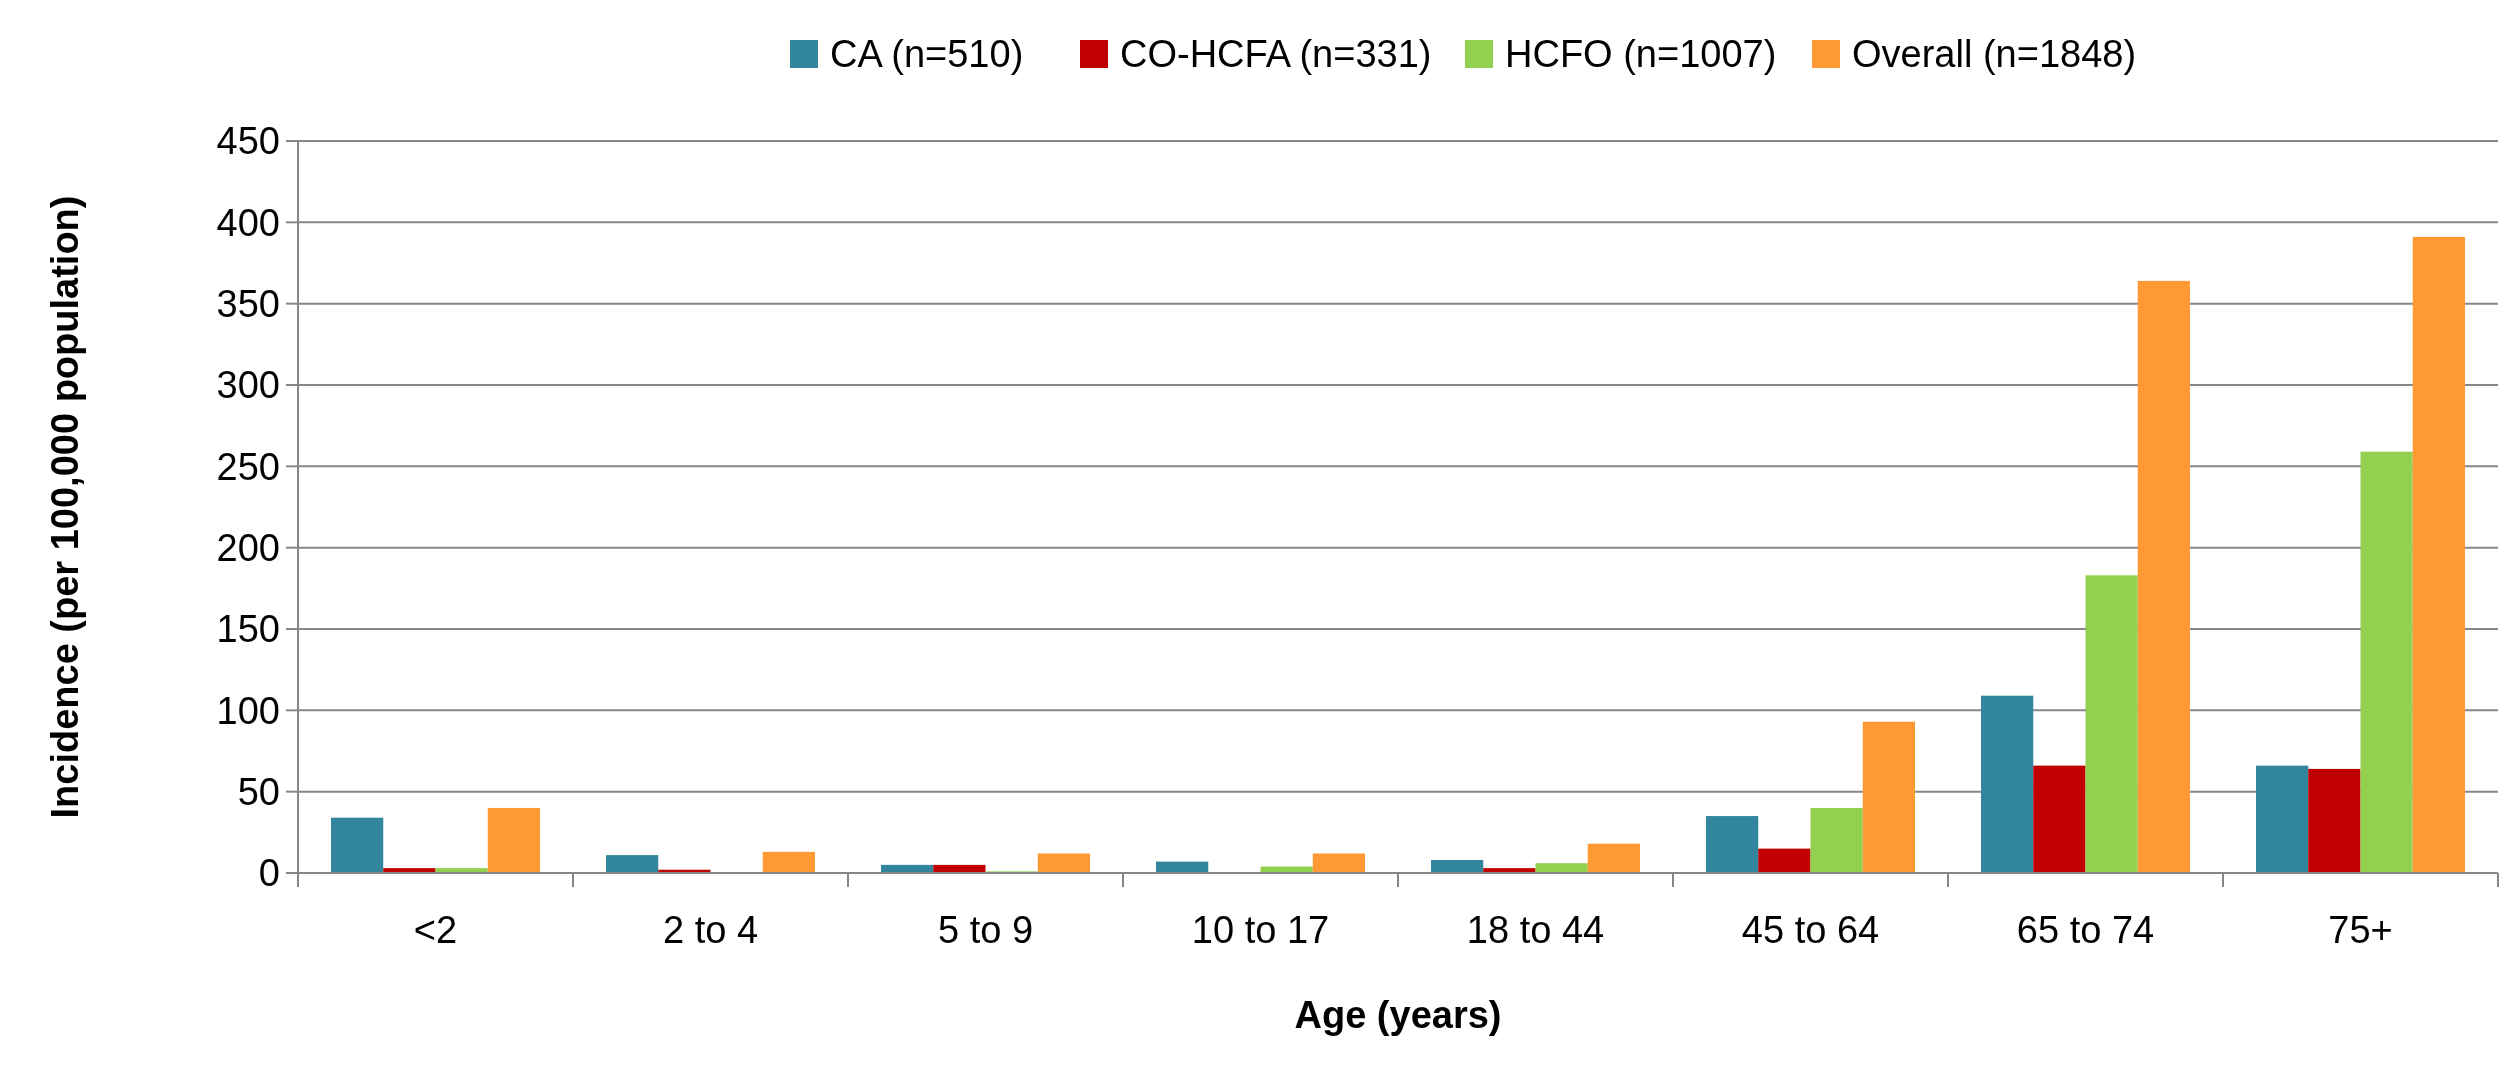 This screenshot has width=2516, height=1071. I want to click on y-tick-label: 0, so click(269, 873).